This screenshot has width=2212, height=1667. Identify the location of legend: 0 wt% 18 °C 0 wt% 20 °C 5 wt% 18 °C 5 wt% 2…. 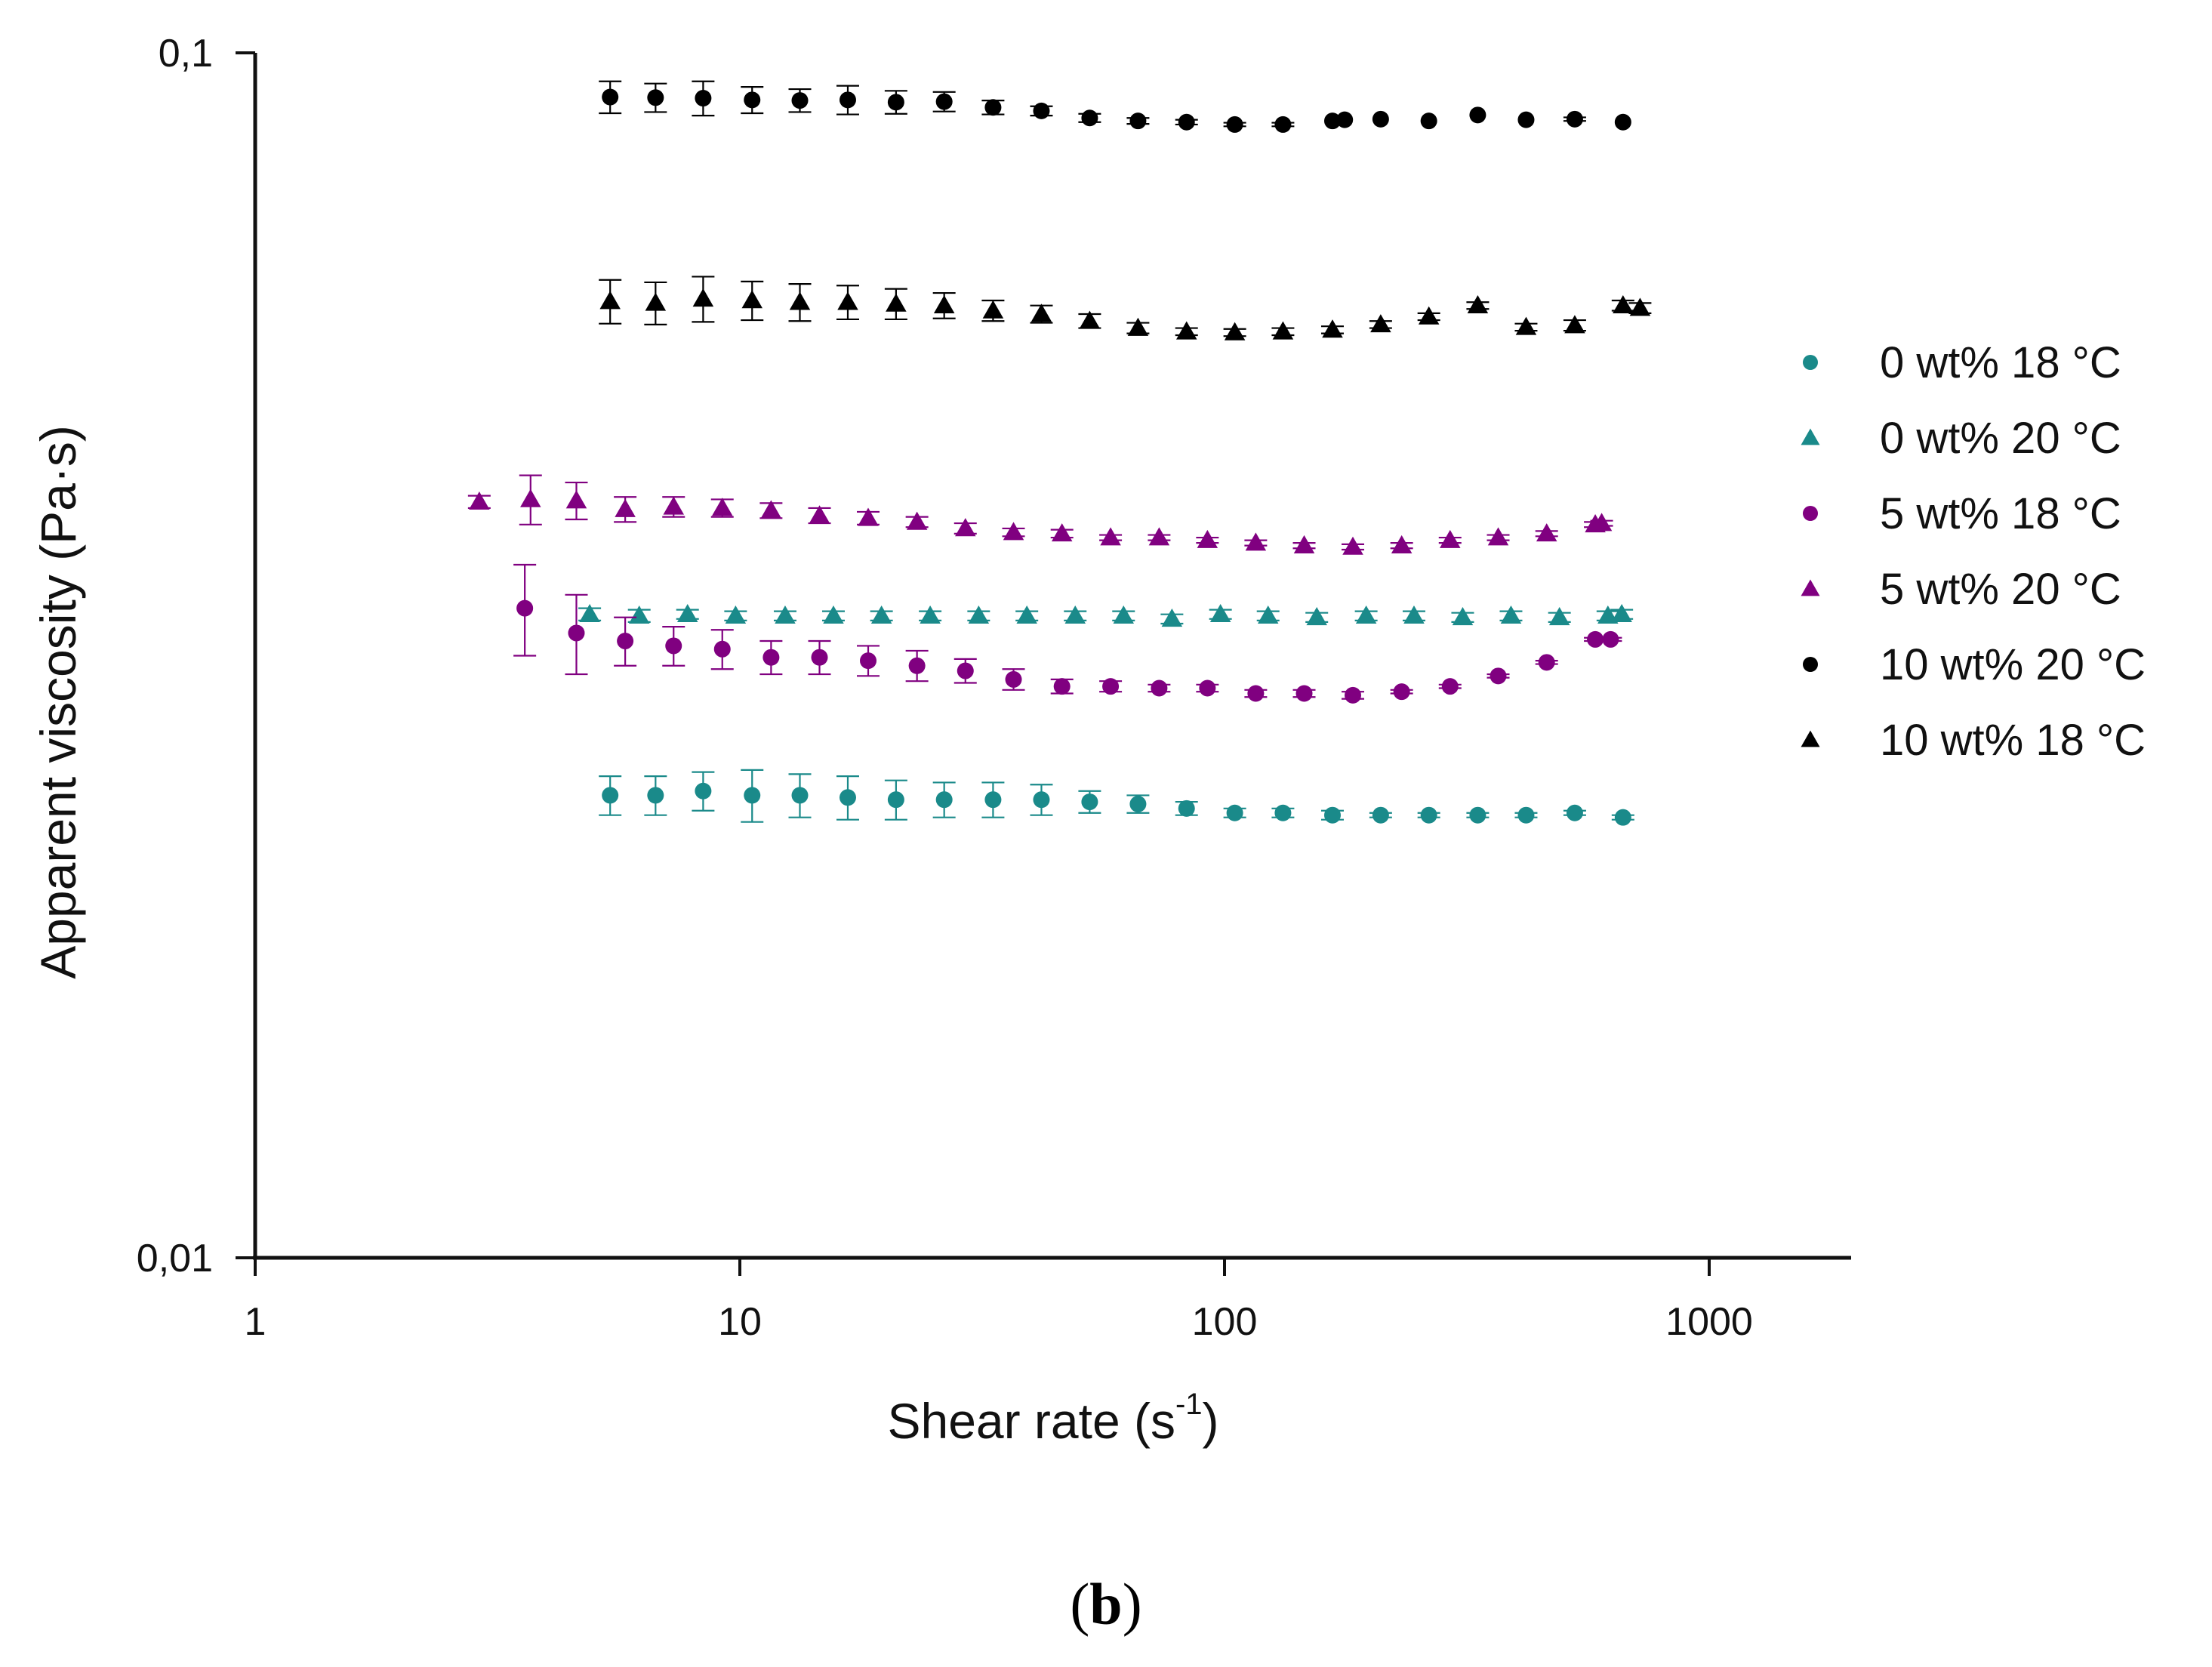
(1973, 551).